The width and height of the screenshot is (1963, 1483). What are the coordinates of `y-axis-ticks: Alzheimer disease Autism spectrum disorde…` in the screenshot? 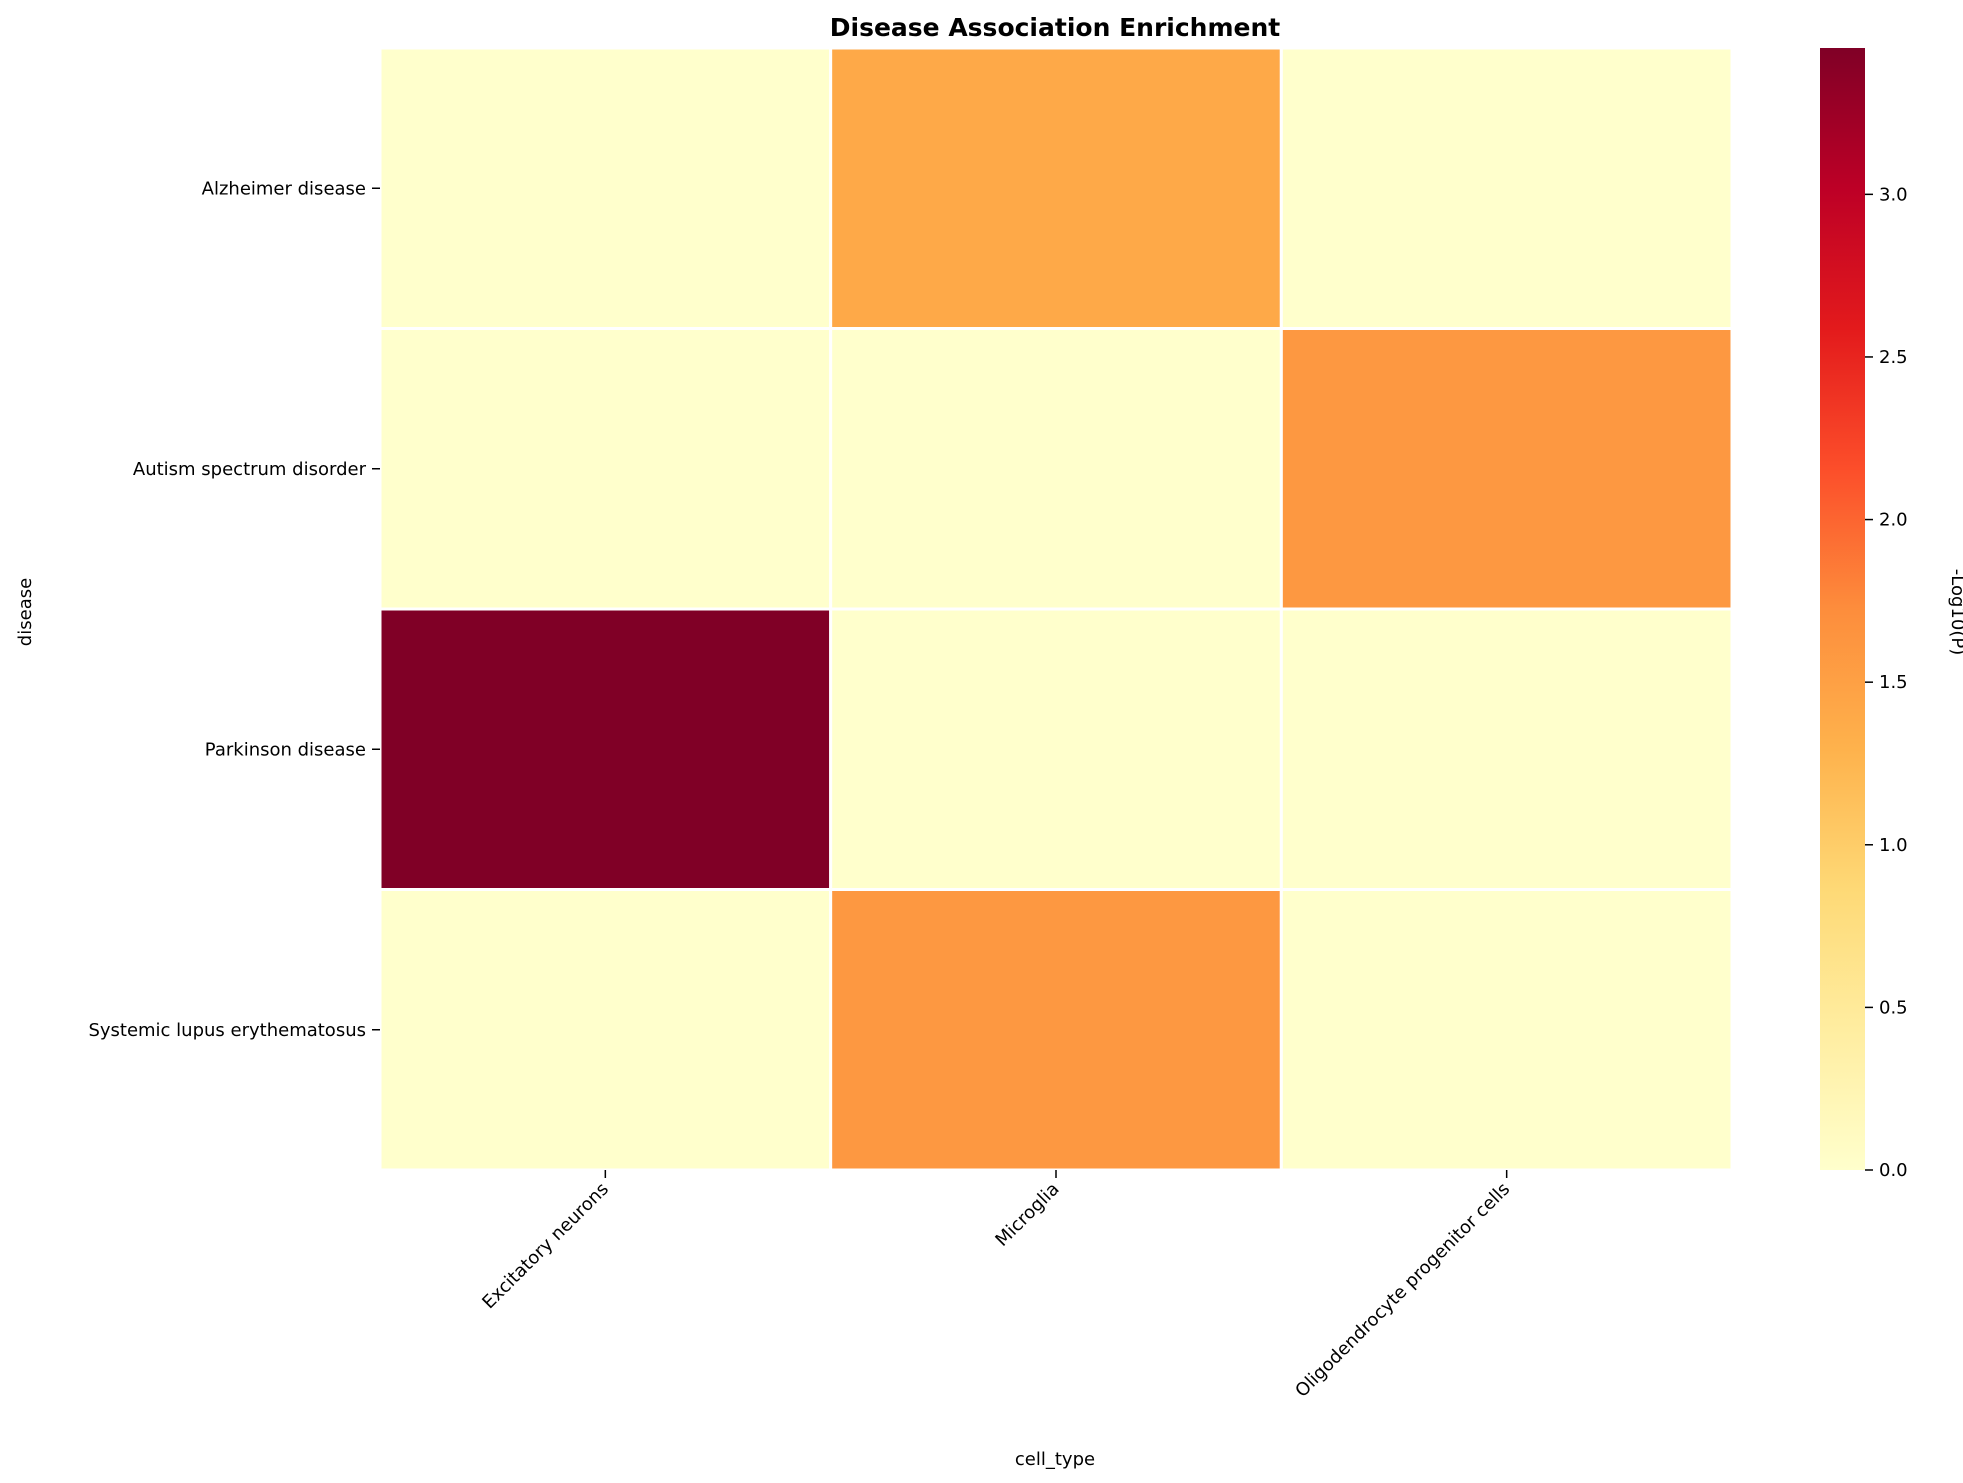 It's located at (234, 609).